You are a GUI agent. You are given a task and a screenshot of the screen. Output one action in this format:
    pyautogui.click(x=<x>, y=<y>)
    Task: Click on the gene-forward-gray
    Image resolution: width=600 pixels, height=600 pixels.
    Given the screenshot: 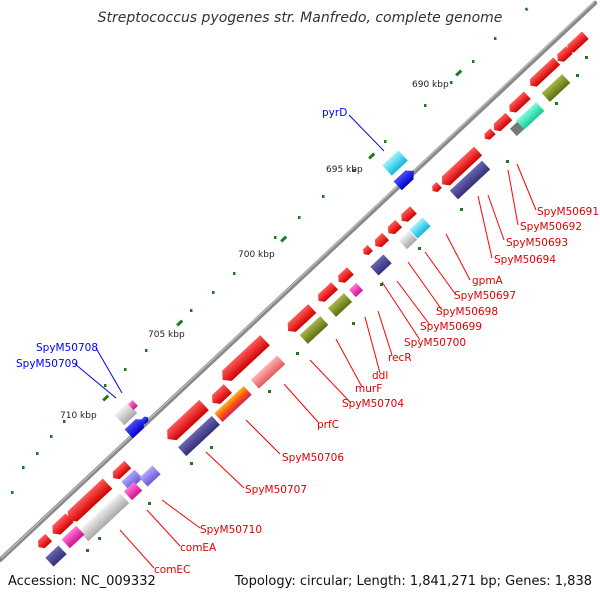 What is the action you would take?
    pyautogui.click(x=126, y=414)
    